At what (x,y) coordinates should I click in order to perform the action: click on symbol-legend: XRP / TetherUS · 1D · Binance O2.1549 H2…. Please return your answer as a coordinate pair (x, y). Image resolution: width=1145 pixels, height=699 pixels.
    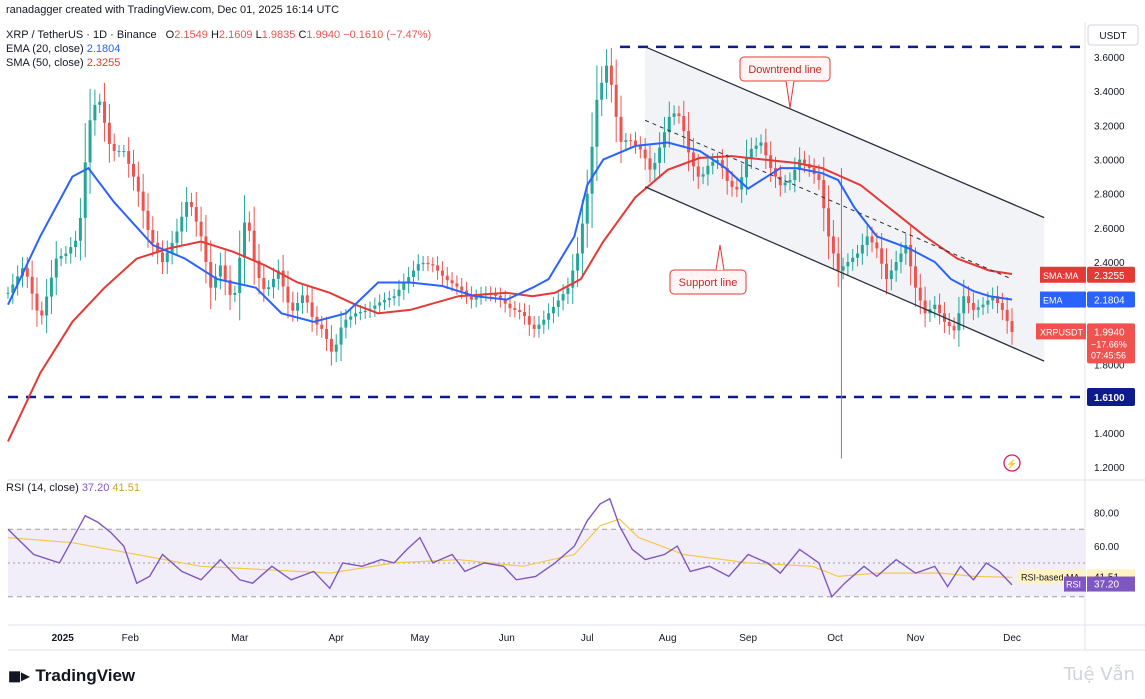
    Looking at the image, I should click on (218, 35).